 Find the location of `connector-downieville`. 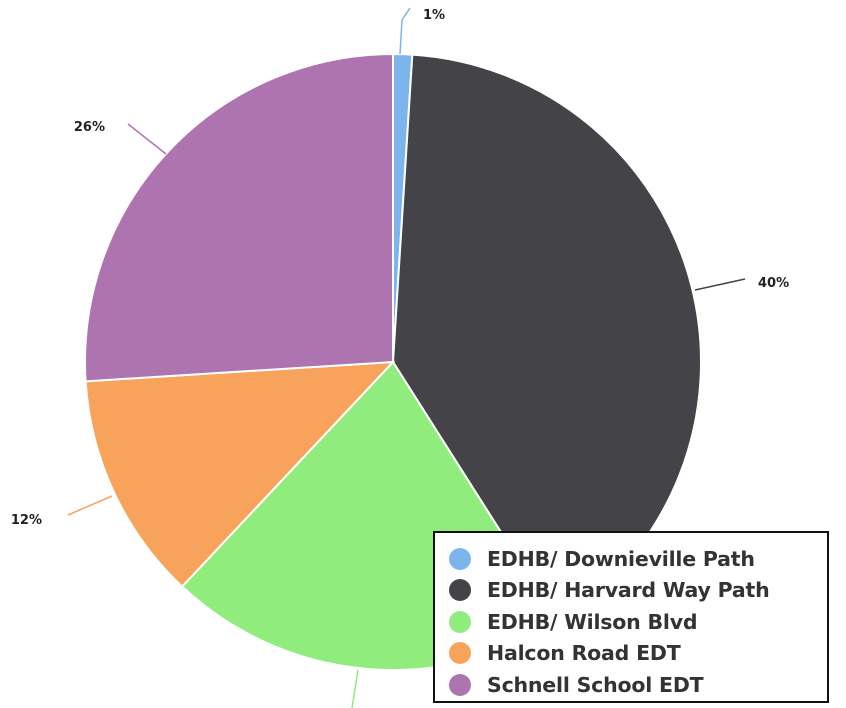

connector-downieville is located at coordinates (405, 31).